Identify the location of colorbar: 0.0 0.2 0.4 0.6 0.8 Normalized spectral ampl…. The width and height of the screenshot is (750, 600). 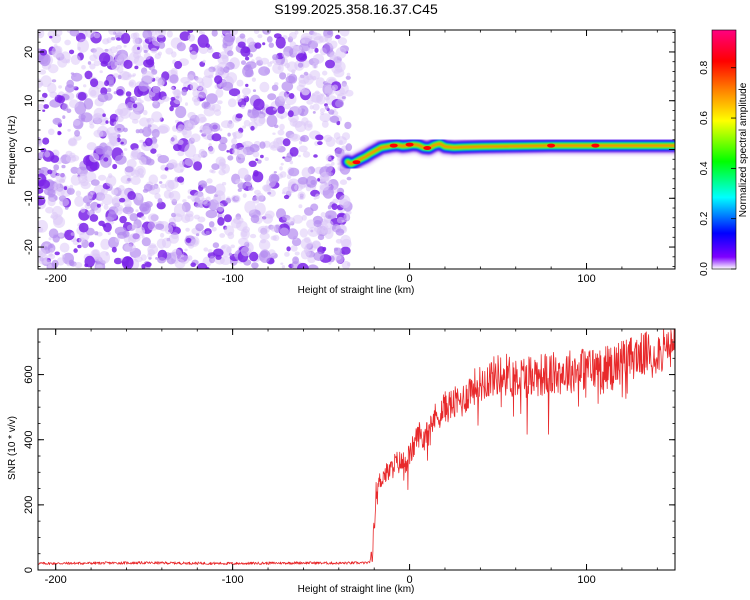
(724, 152).